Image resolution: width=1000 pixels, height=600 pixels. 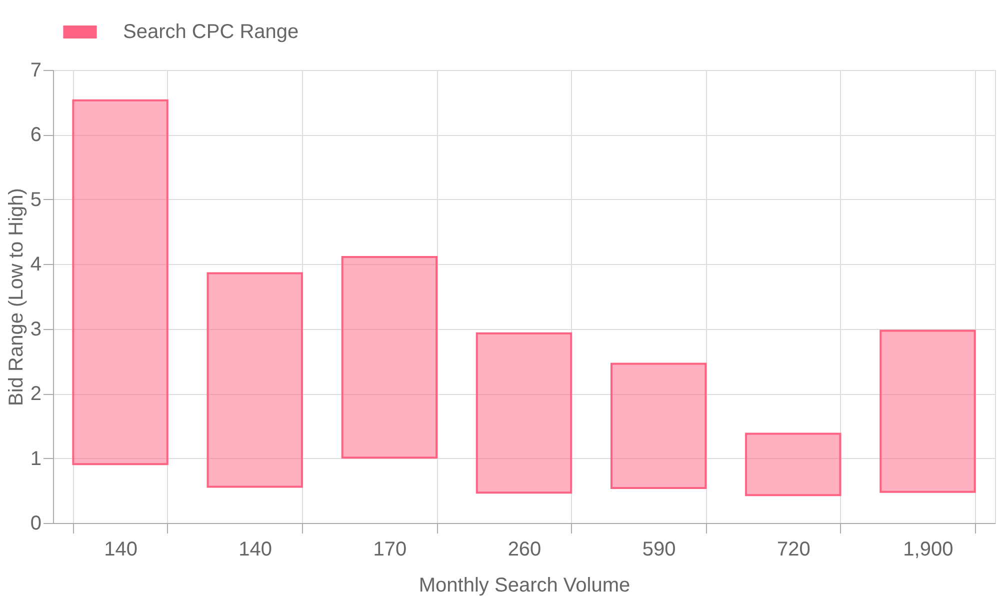 I want to click on legend-label: Search CPC Range, so click(x=211, y=32).